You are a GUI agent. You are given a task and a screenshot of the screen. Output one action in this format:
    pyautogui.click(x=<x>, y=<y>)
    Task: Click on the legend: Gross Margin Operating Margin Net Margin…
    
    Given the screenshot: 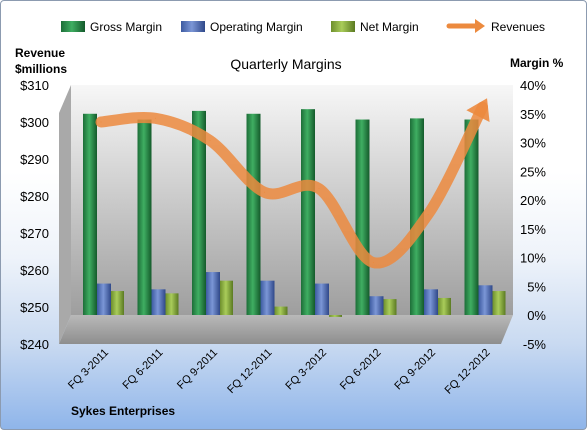 What is the action you would take?
    pyautogui.click(x=303, y=26)
    